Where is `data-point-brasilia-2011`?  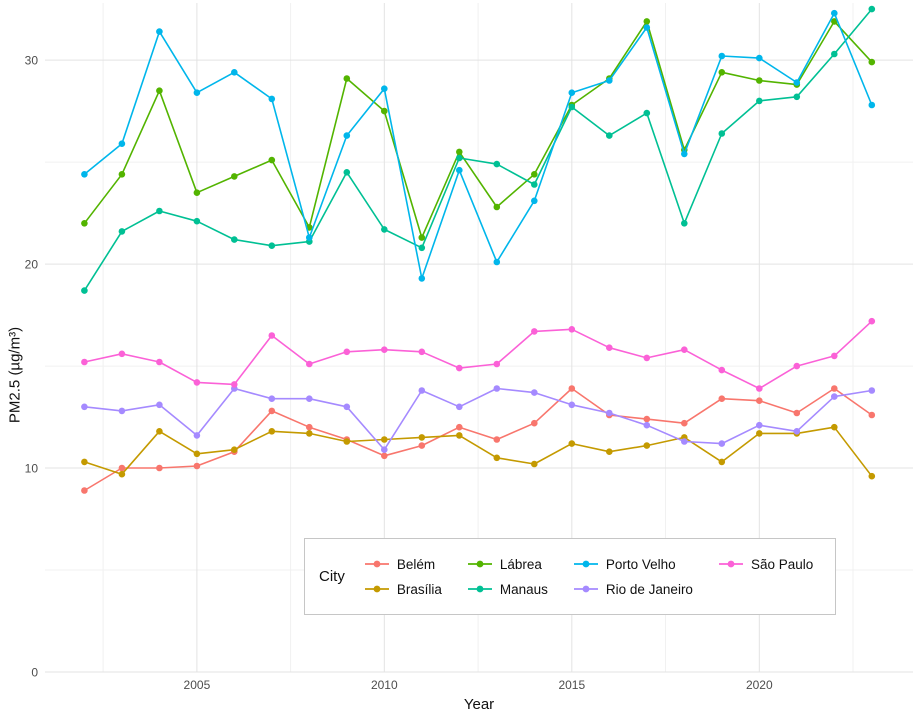
data-point-brasilia-2011 is located at coordinates (422, 437).